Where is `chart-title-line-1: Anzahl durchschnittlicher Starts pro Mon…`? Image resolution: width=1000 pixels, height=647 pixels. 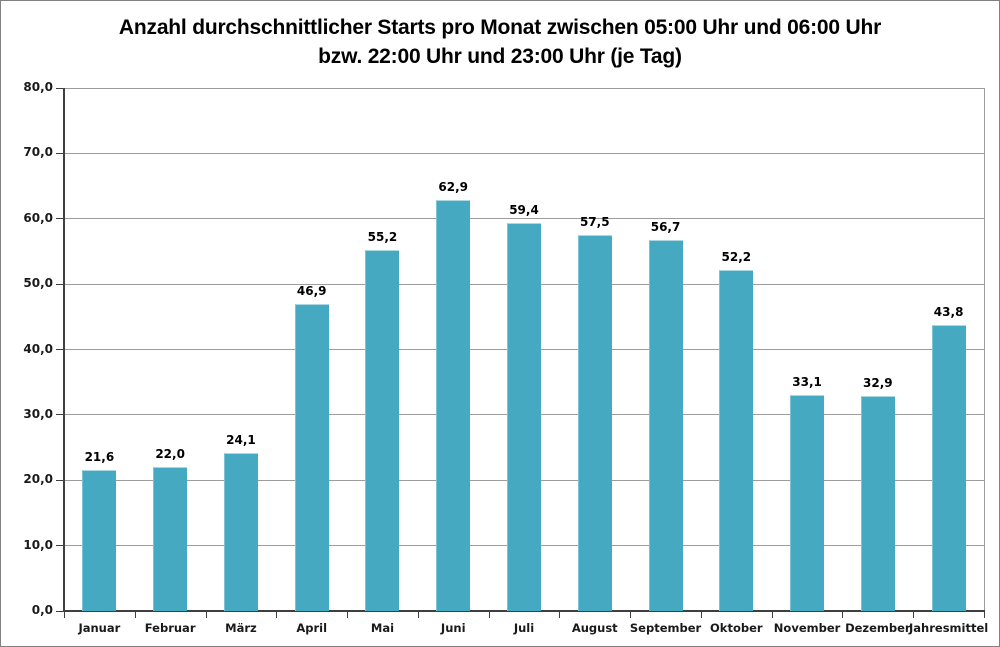
chart-title-line-1: Anzahl durchschnittlicher Starts pro Mon… is located at coordinates (500, 27).